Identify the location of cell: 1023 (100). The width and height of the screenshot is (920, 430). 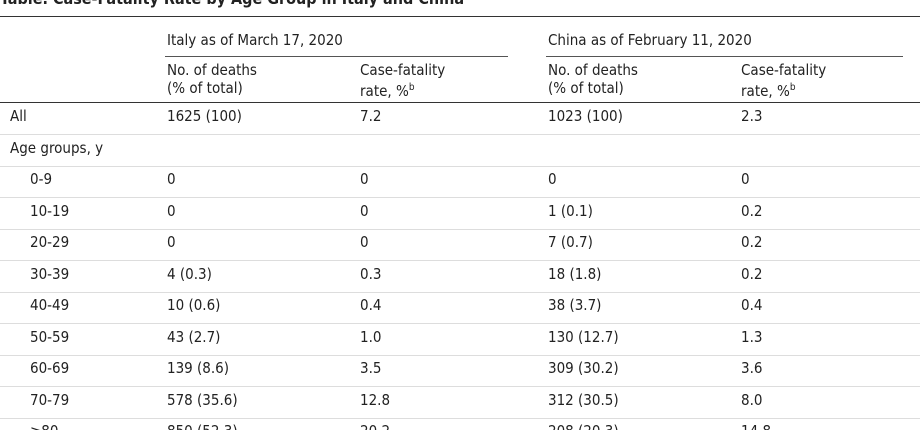
(585, 116).